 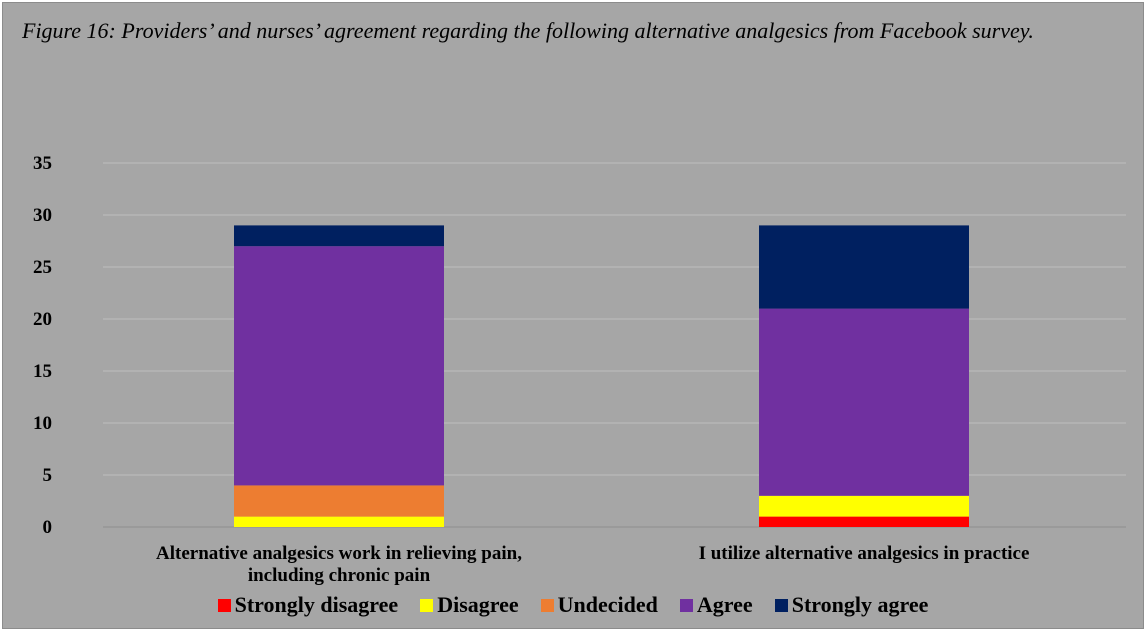 What do you see at coordinates (48, 475) in the screenshot?
I see `y-tick-label: 5` at bounding box center [48, 475].